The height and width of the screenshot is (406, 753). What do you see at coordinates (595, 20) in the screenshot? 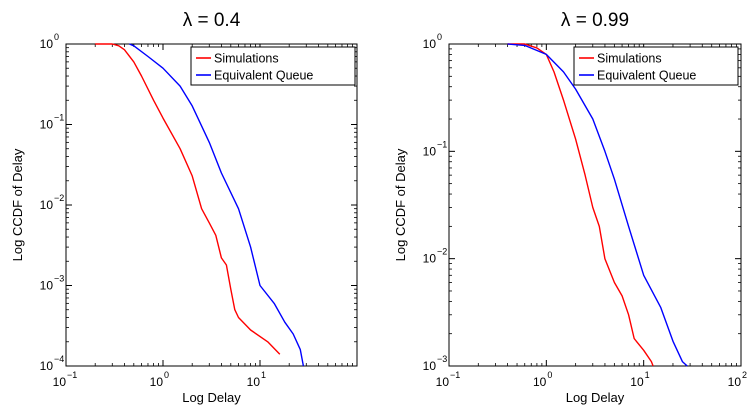
I see `chart-title: λ = 0.99` at bounding box center [595, 20].